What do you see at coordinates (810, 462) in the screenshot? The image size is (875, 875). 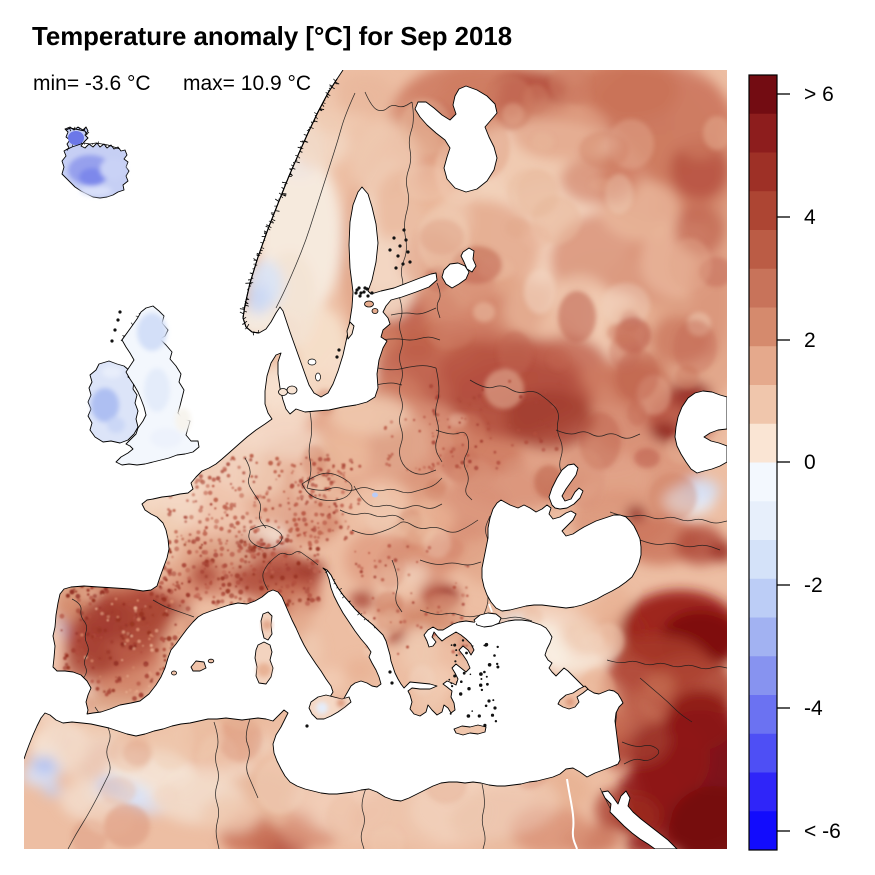 I see `svg-text: 0` at bounding box center [810, 462].